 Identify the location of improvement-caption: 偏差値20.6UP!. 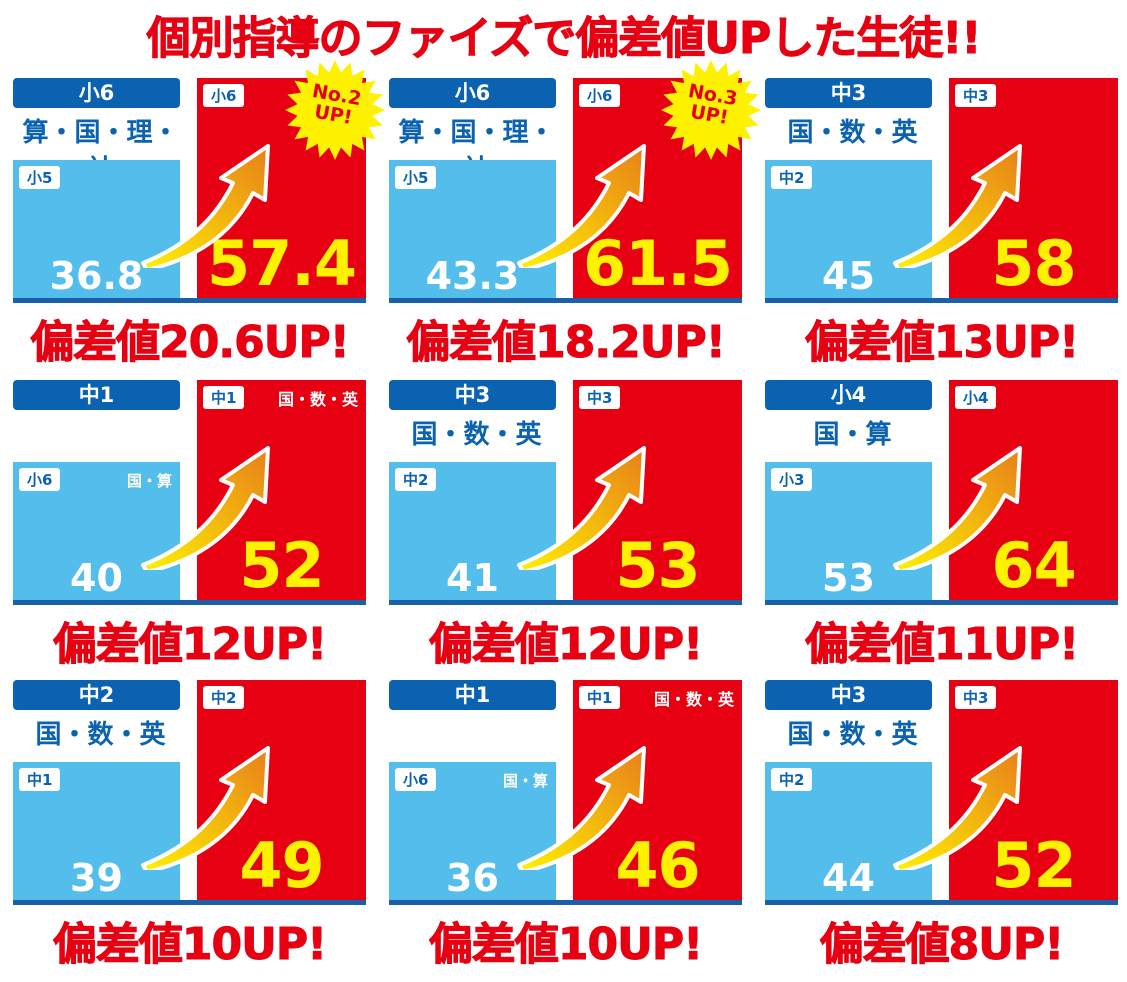
(190, 343).